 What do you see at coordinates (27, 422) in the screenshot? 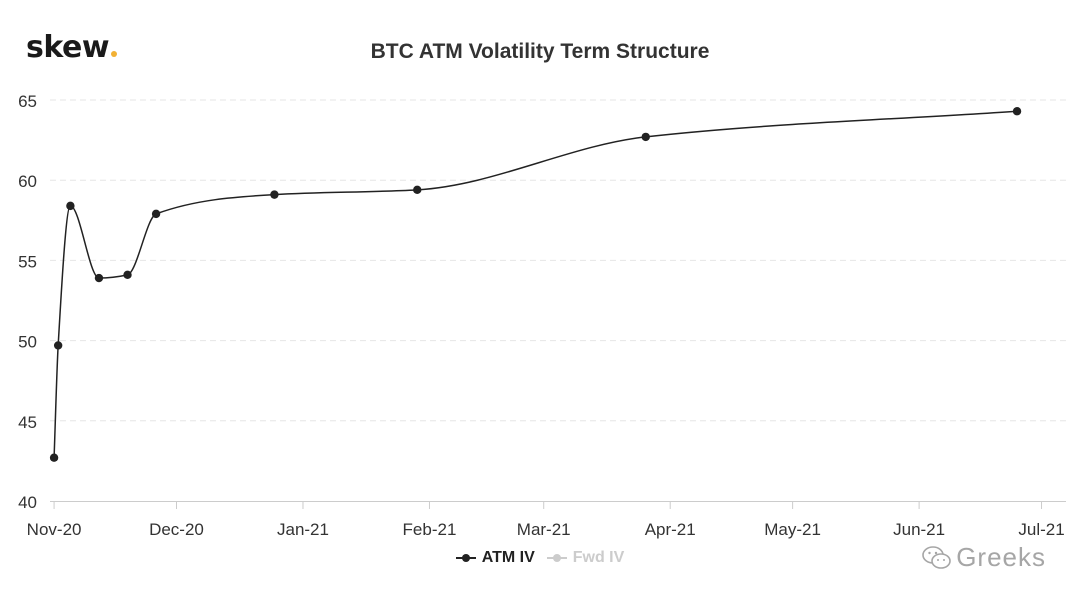
I see `y-tick-label: 45` at bounding box center [27, 422].